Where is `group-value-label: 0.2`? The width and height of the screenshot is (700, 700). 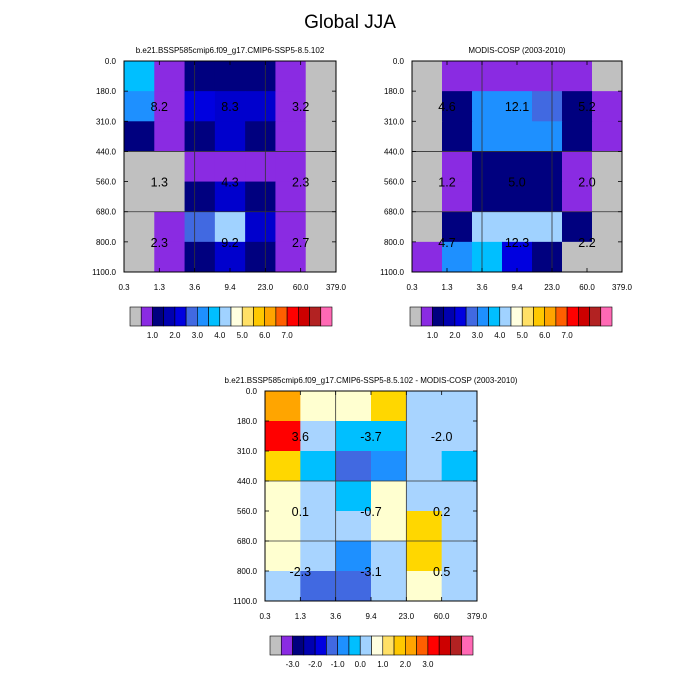
group-value-label: 0.2 is located at coordinates (441, 512).